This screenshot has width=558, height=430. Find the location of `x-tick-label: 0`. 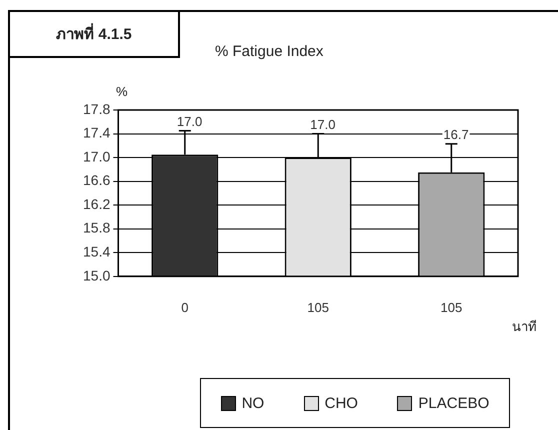

x-tick-label: 0 is located at coordinates (184, 307).